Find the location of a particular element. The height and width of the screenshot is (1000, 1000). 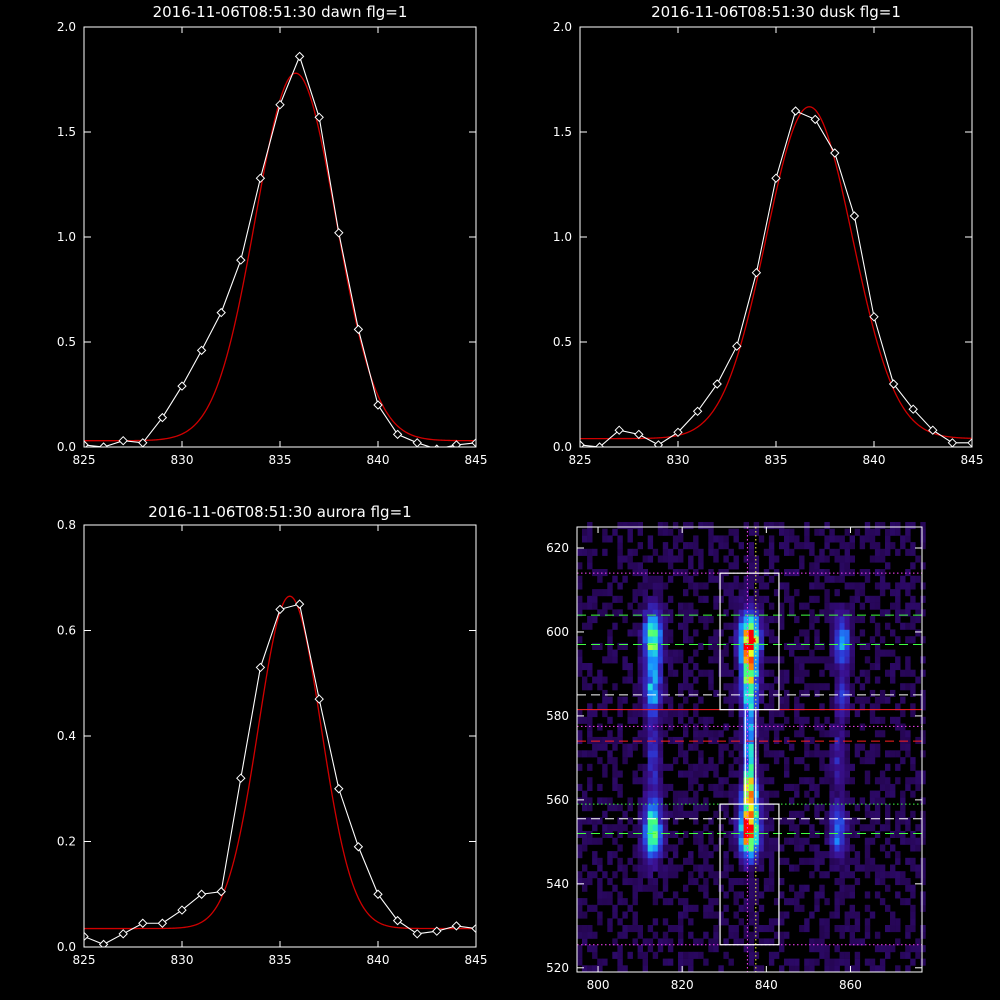

aurora-chart-title: 2016-11-06T08:51:30 aurora flg=1 is located at coordinates (279, 512).